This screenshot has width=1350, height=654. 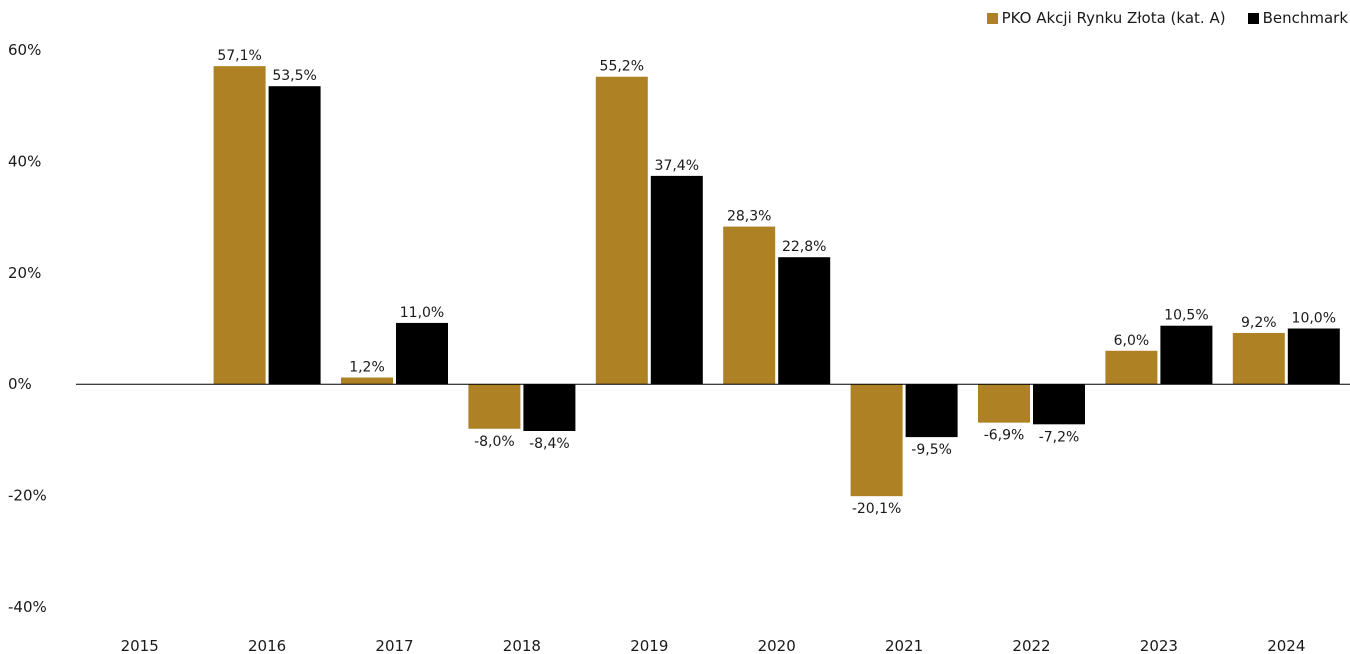 I want to click on data-label-benchmark: 53,5%, so click(x=294, y=76).